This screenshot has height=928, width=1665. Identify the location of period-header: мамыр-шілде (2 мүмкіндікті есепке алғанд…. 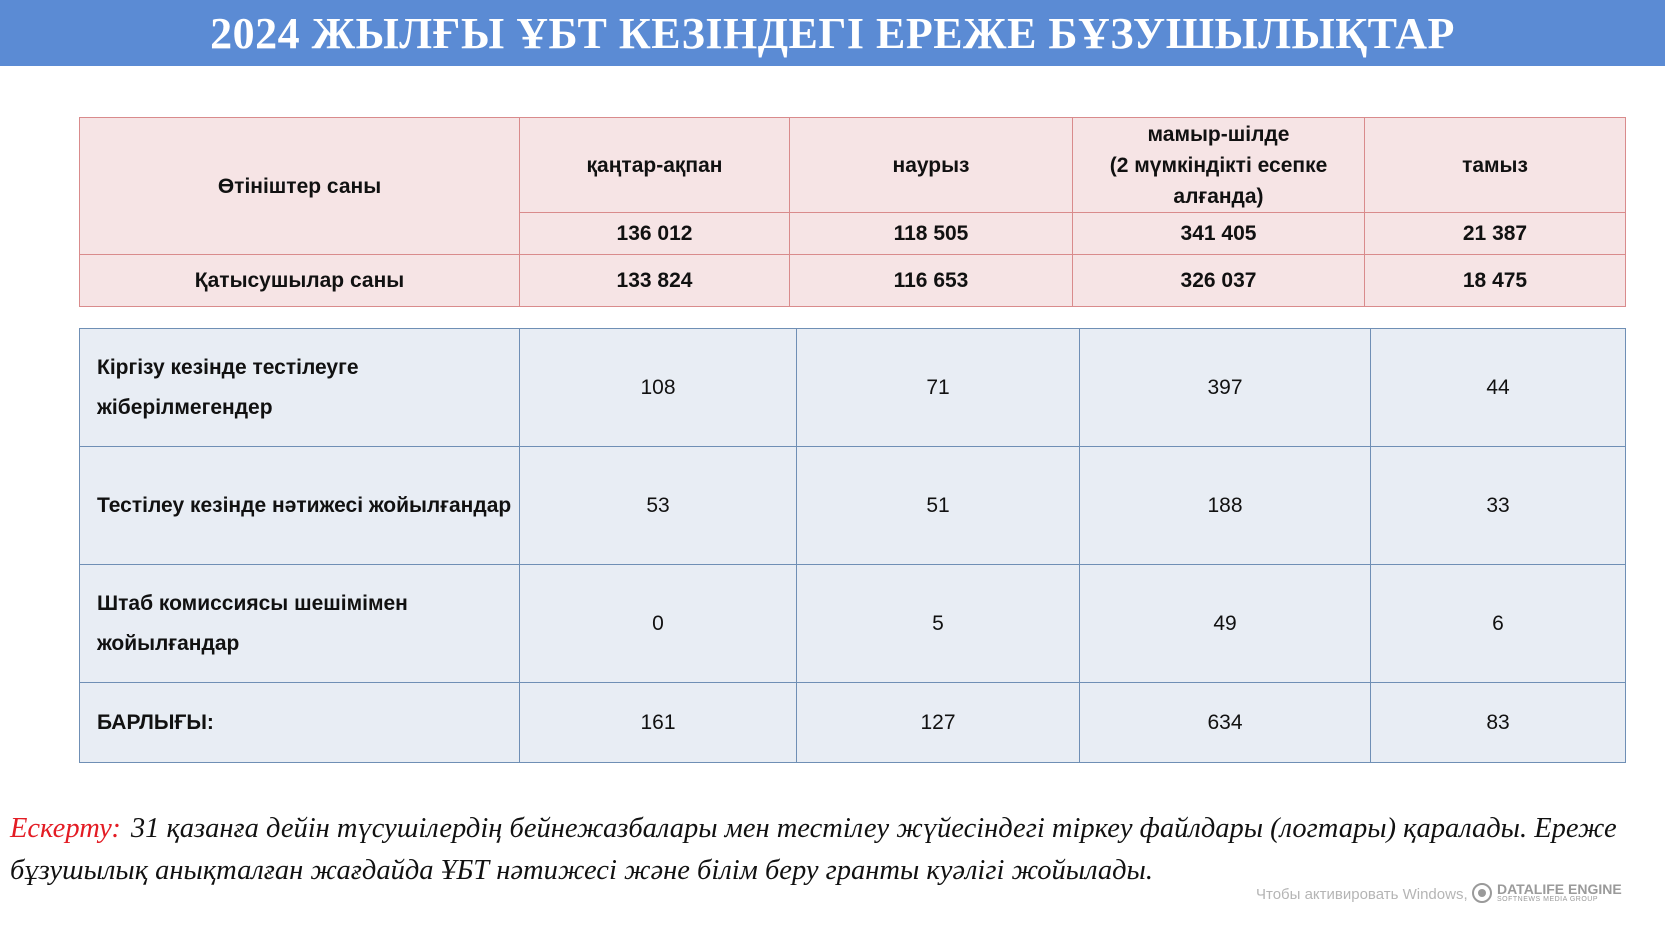
(1218, 165).